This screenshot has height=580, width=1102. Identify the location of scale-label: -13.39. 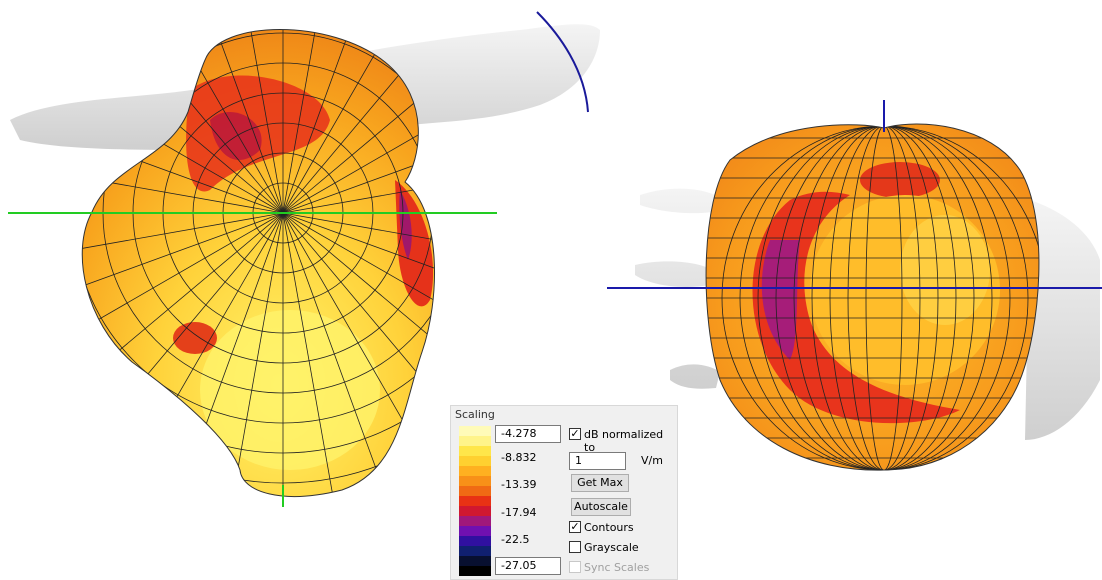
(519, 484).